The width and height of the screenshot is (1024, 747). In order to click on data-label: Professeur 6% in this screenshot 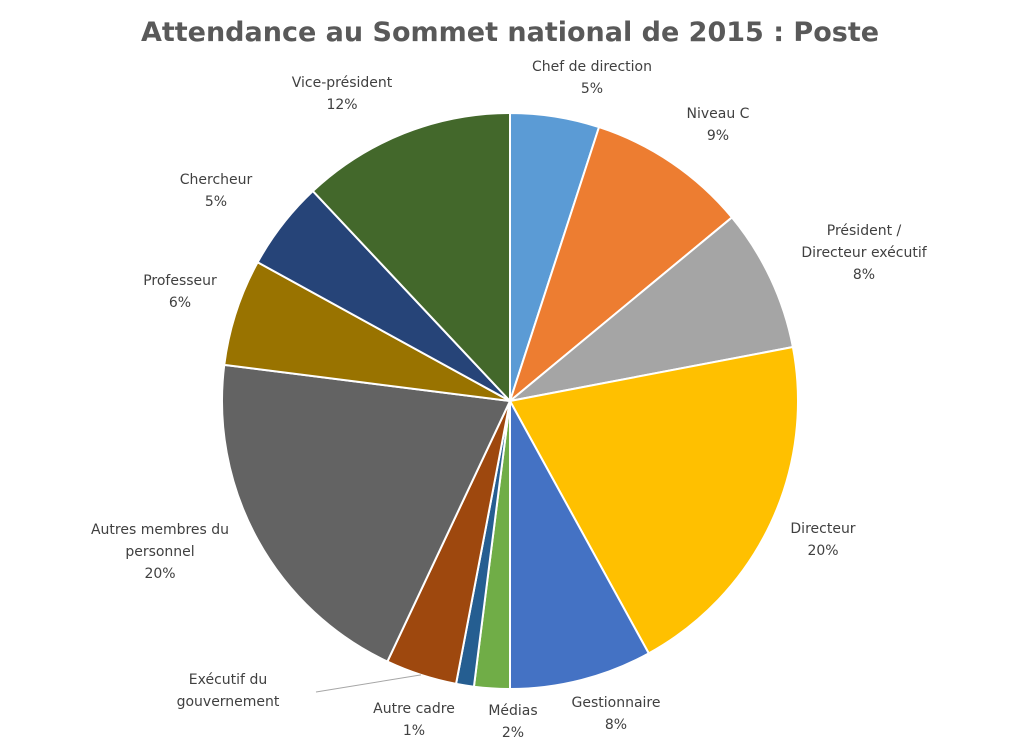, I will do `click(180, 292)`.